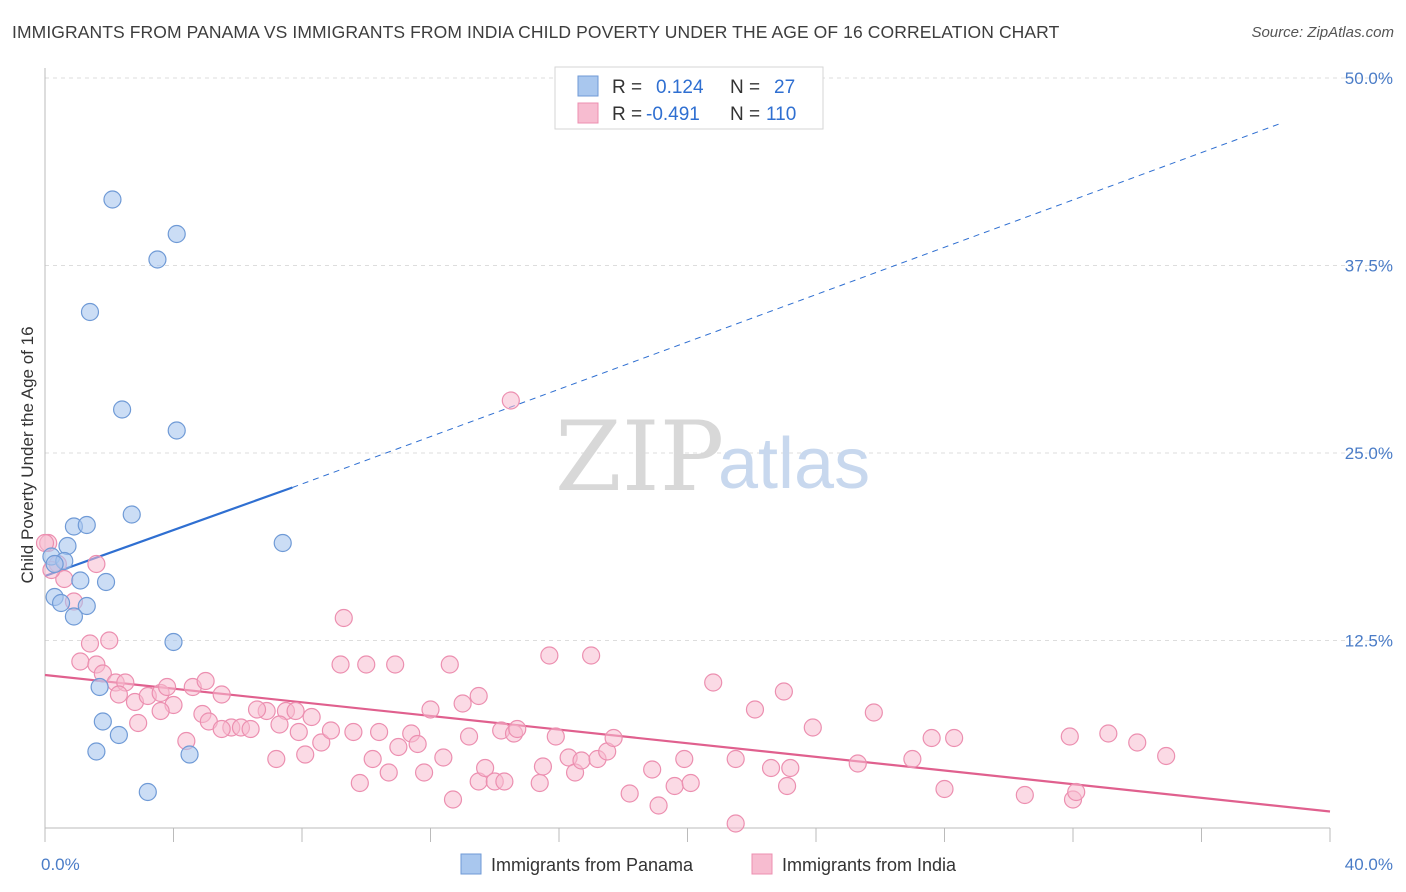 The width and height of the screenshot is (1406, 892). I want to click on trend-line-india, so click(687, 743).